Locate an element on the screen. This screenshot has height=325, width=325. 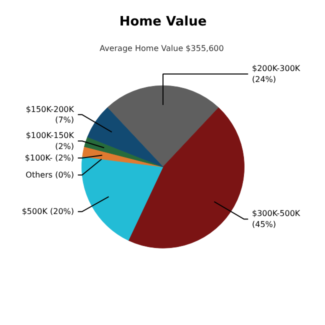
slice-label: $150K-200K is located at coordinates (50, 109).